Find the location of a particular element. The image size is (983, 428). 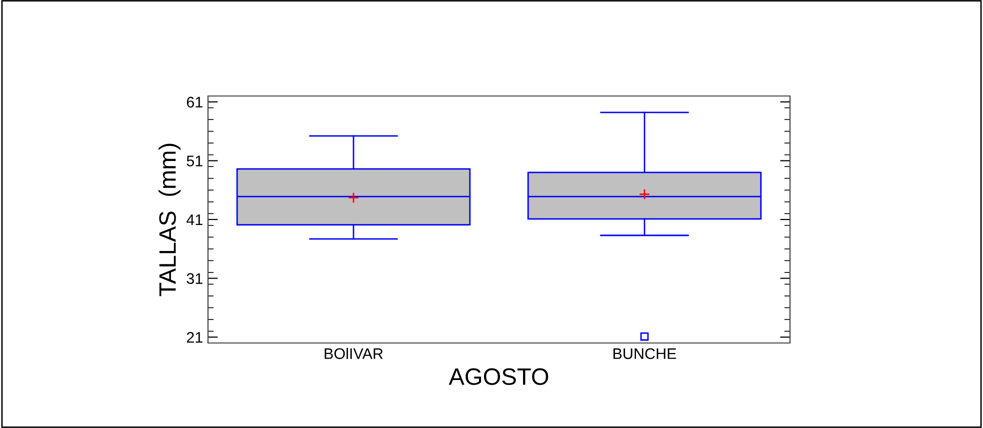

x-tick-label: BOlIVAR is located at coordinates (353, 354).